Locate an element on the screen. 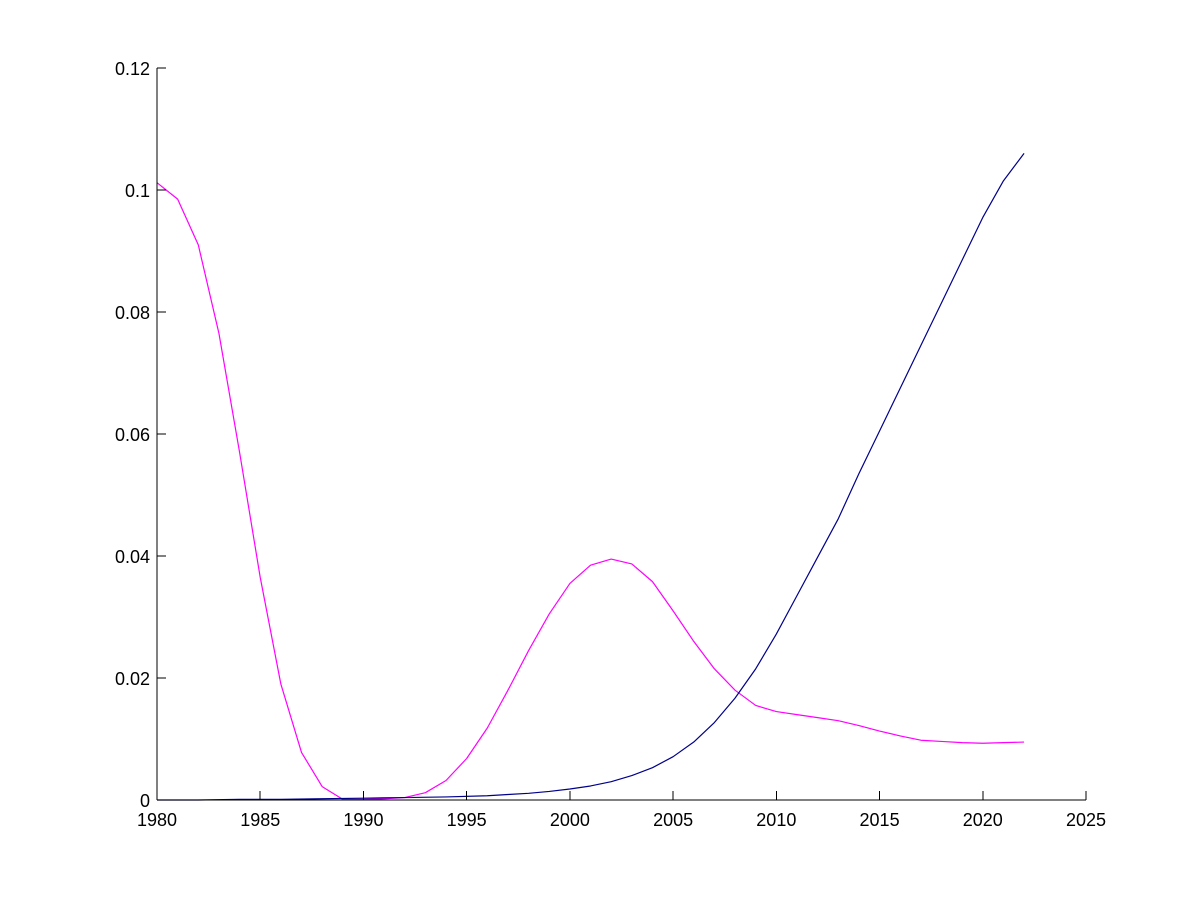  x-tick-label: 1995 is located at coordinates (467, 820).